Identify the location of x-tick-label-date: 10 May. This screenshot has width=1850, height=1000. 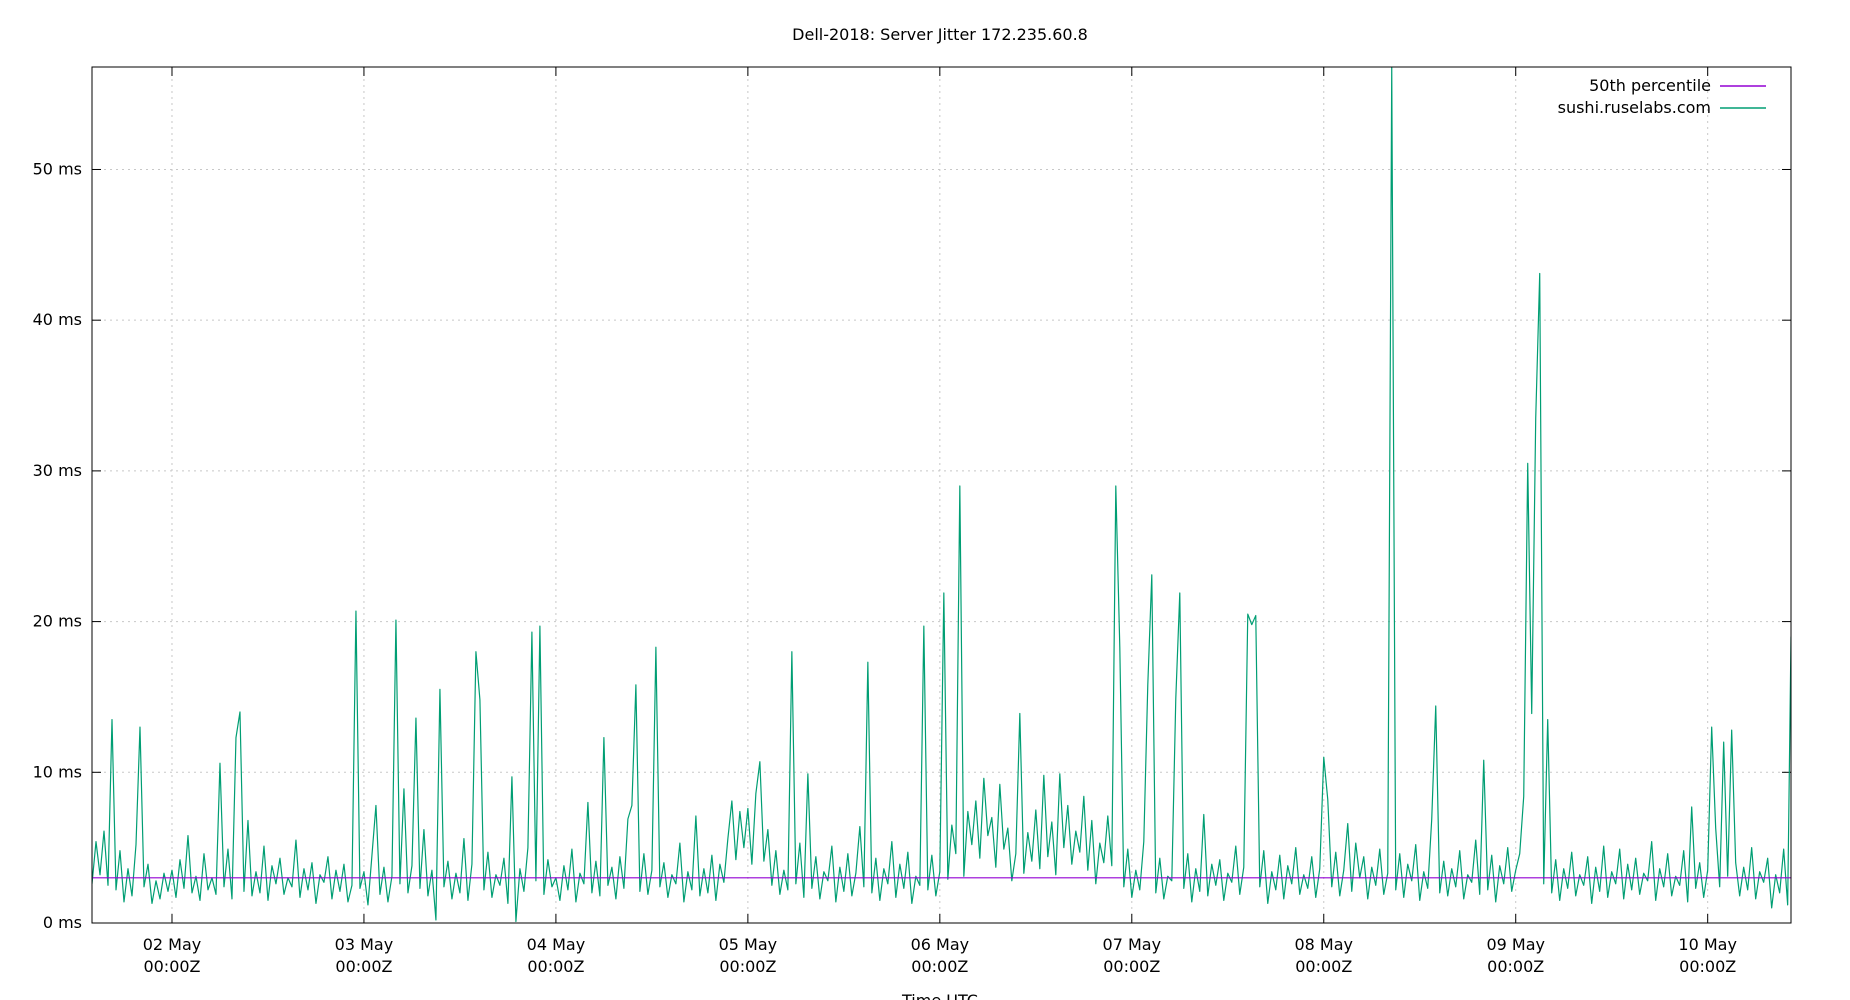
(1707, 944).